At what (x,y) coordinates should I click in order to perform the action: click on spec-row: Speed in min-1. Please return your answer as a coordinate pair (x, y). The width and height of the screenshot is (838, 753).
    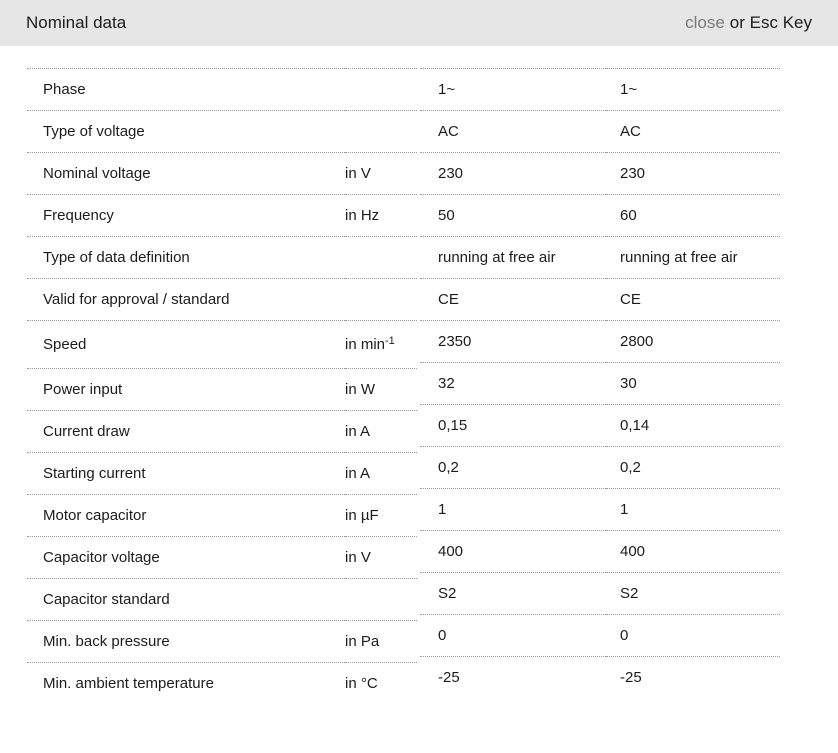
    Looking at the image, I should click on (222, 344).